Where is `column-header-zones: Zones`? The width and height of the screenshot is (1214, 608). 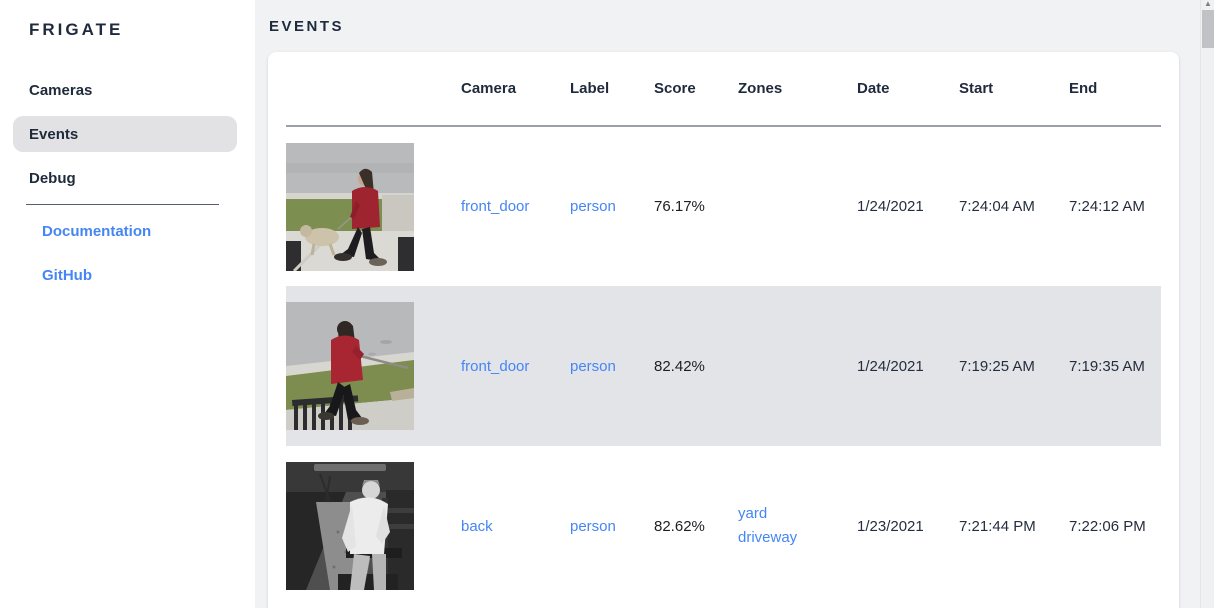
column-header-zones: Zones is located at coordinates (797, 89).